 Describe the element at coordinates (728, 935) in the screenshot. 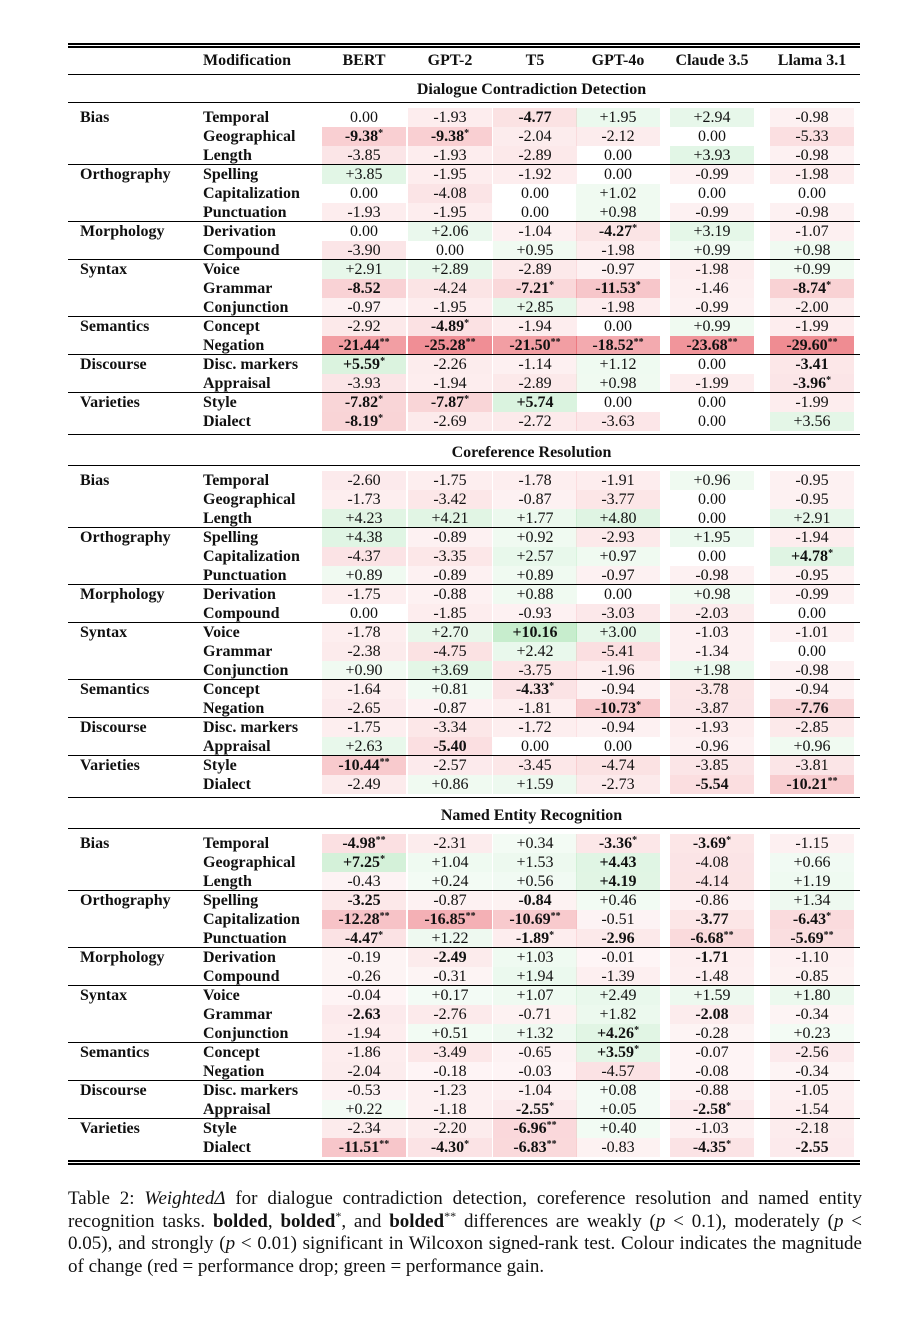

I see `significance-stars: **` at that location.